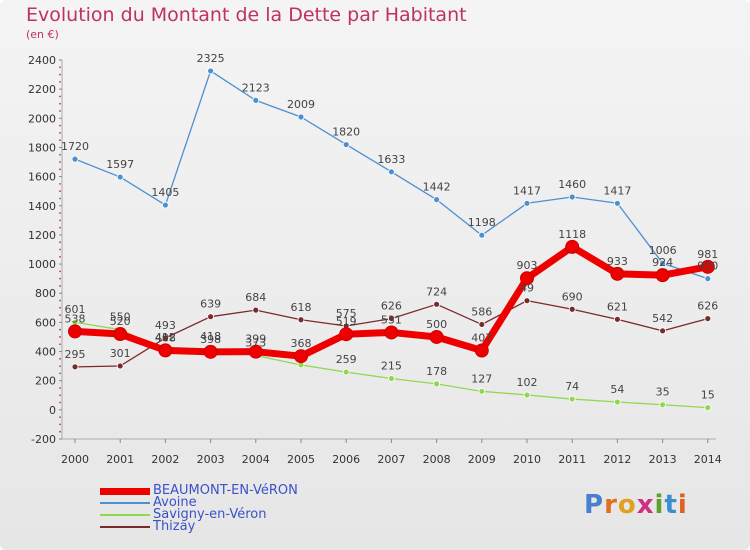  What do you see at coordinates (225, 490) in the screenshot?
I see `legend-label: BEAUMONT-EN-VéRON` at bounding box center [225, 490].